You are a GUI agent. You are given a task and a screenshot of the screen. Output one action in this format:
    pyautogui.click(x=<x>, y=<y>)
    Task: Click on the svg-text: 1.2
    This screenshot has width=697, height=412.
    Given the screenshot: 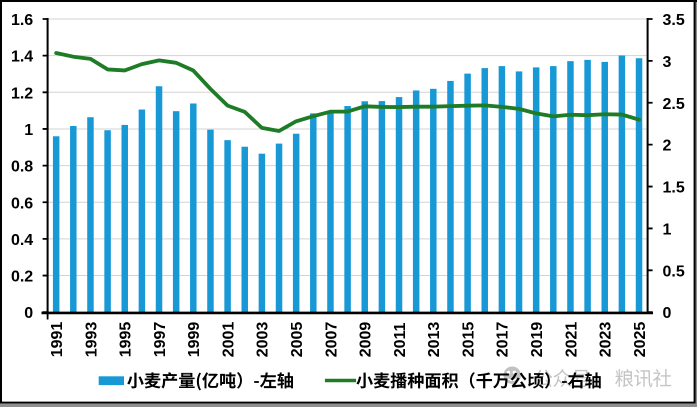 What is the action you would take?
    pyautogui.click(x=22, y=93)
    